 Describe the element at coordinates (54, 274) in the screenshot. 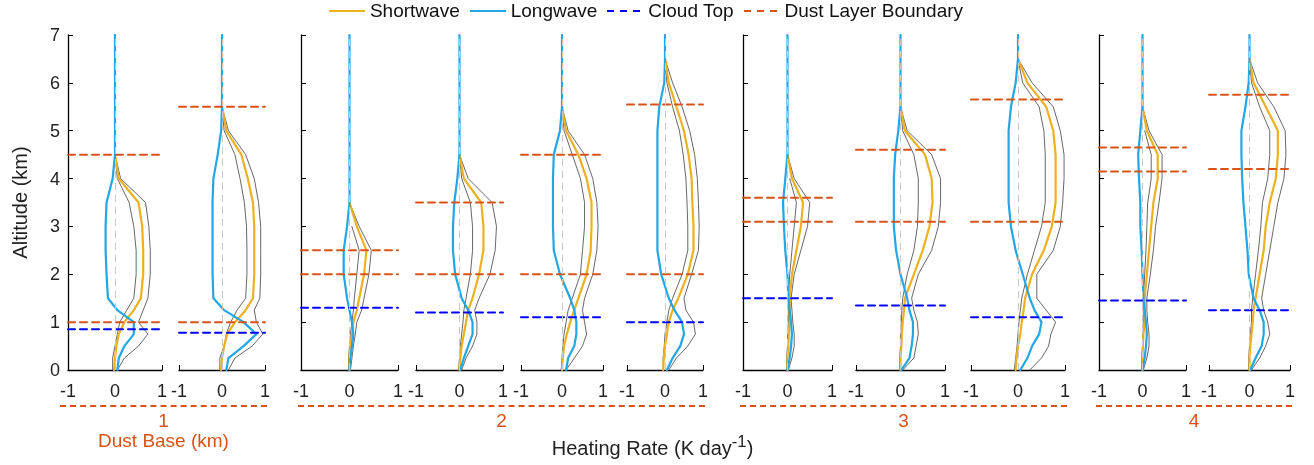

I see `y-tick-label: 2` at that location.